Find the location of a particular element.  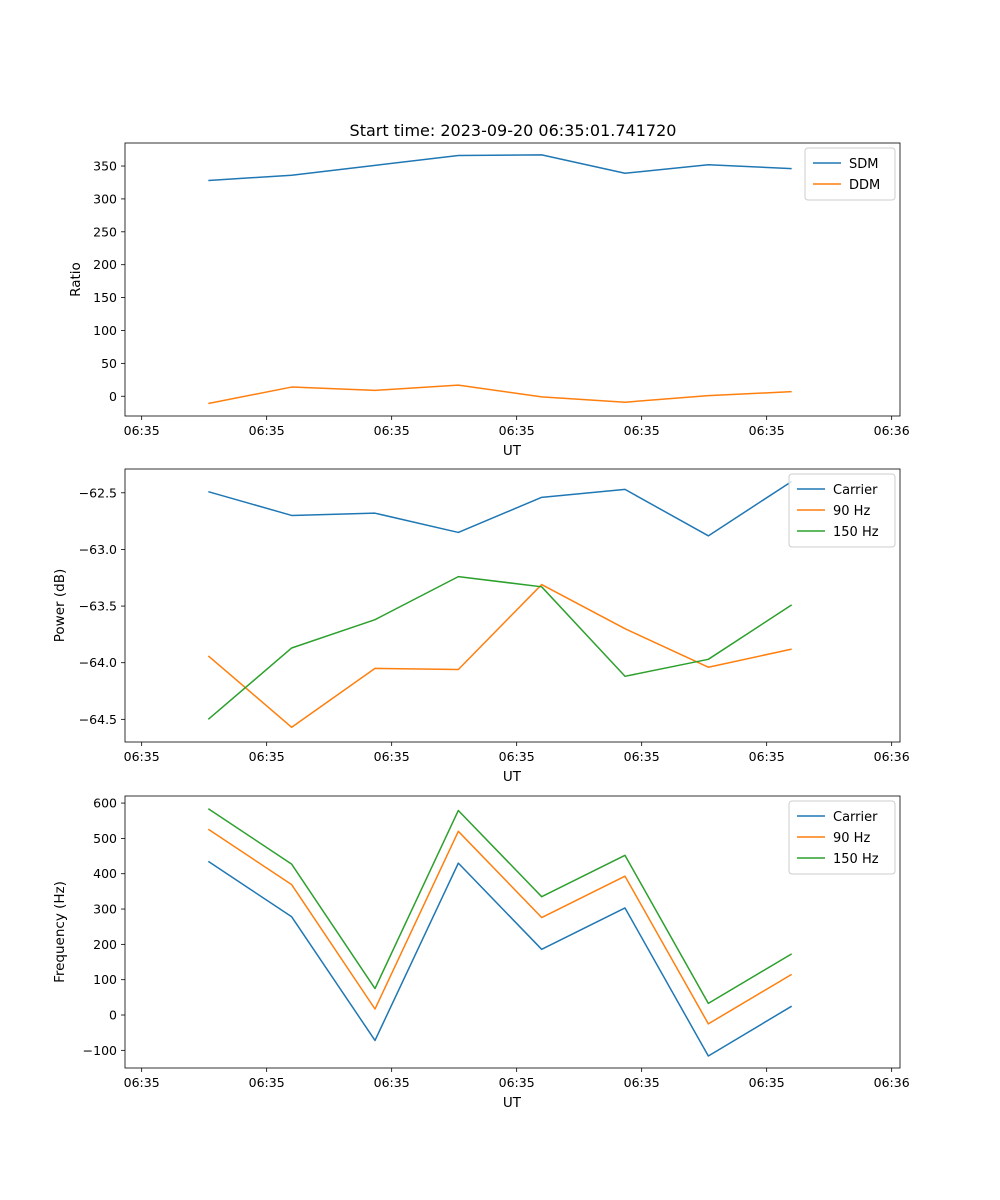

power-x-tick-label: 06:36 is located at coordinates (892, 756).